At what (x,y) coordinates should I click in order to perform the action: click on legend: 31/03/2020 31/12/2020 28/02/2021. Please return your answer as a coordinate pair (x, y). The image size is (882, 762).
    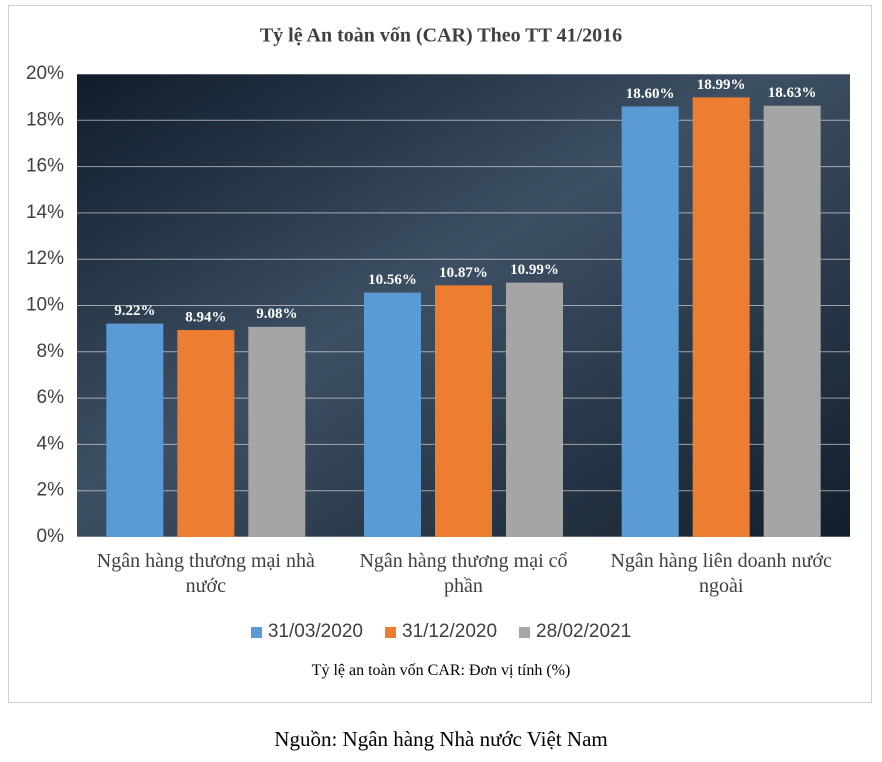
    Looking at the image, I should click on (441, 632).